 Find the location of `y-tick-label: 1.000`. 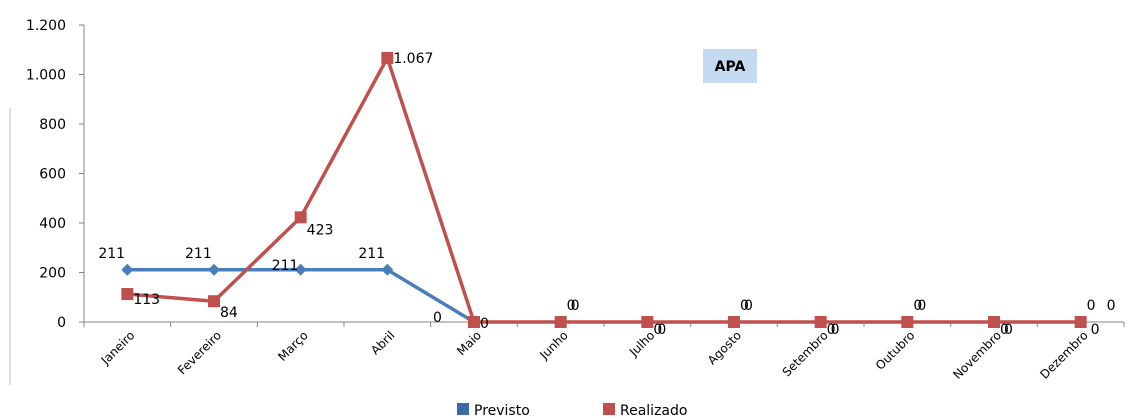

y-tick-label: 1.000 is located at coordinates (46, 76).